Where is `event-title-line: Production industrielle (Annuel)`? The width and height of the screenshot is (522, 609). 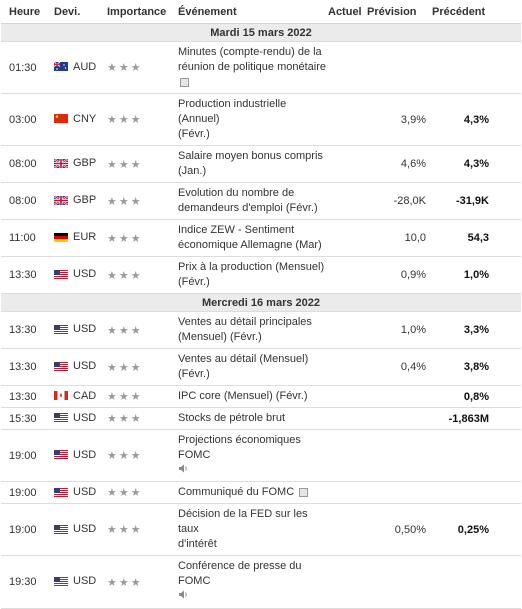
event-title-line: Production industrielle (Annuel) is located at coordinates (232, 111).